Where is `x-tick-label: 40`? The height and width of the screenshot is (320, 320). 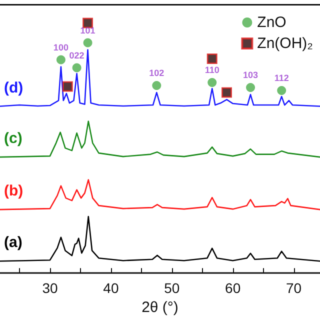 x-tick-label: 40 is located at coordinates (111, 288).